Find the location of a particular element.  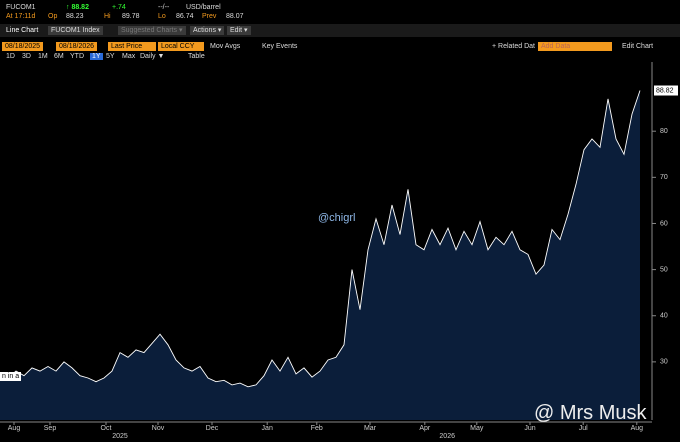

x-tick-label: Feb is located at coordinates (317, 428).